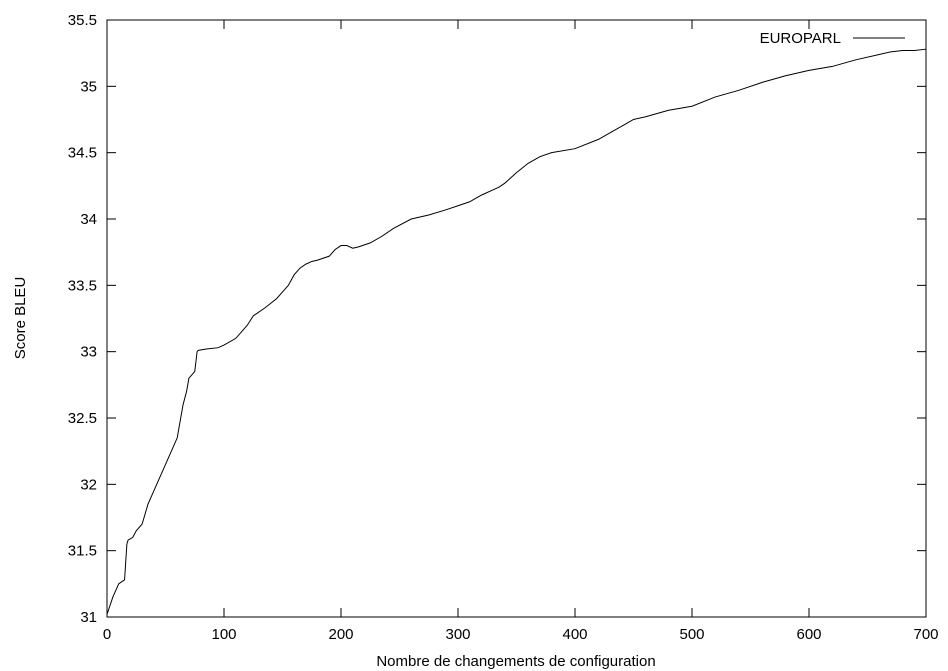 The width and height of the screenshot is (948, 671). What do you see at coordinates (340, 634) in the screenshot?
I see `x-tick-label: 200` at bounding box center [340, 634].